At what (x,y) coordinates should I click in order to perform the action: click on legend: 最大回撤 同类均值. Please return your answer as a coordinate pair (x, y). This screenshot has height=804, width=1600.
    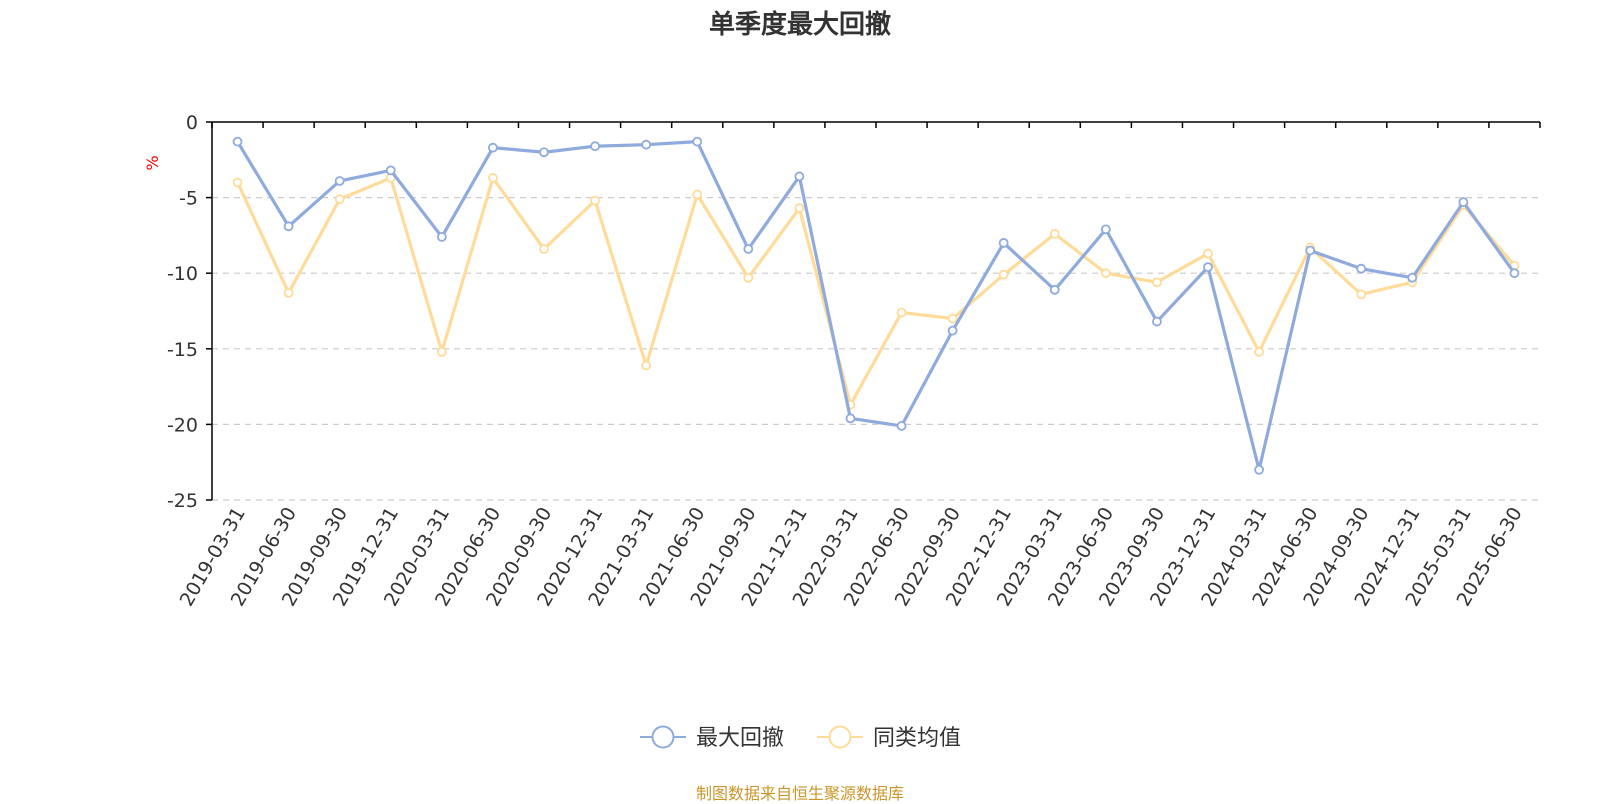
    Looking at the image, I should click on (800, 738).